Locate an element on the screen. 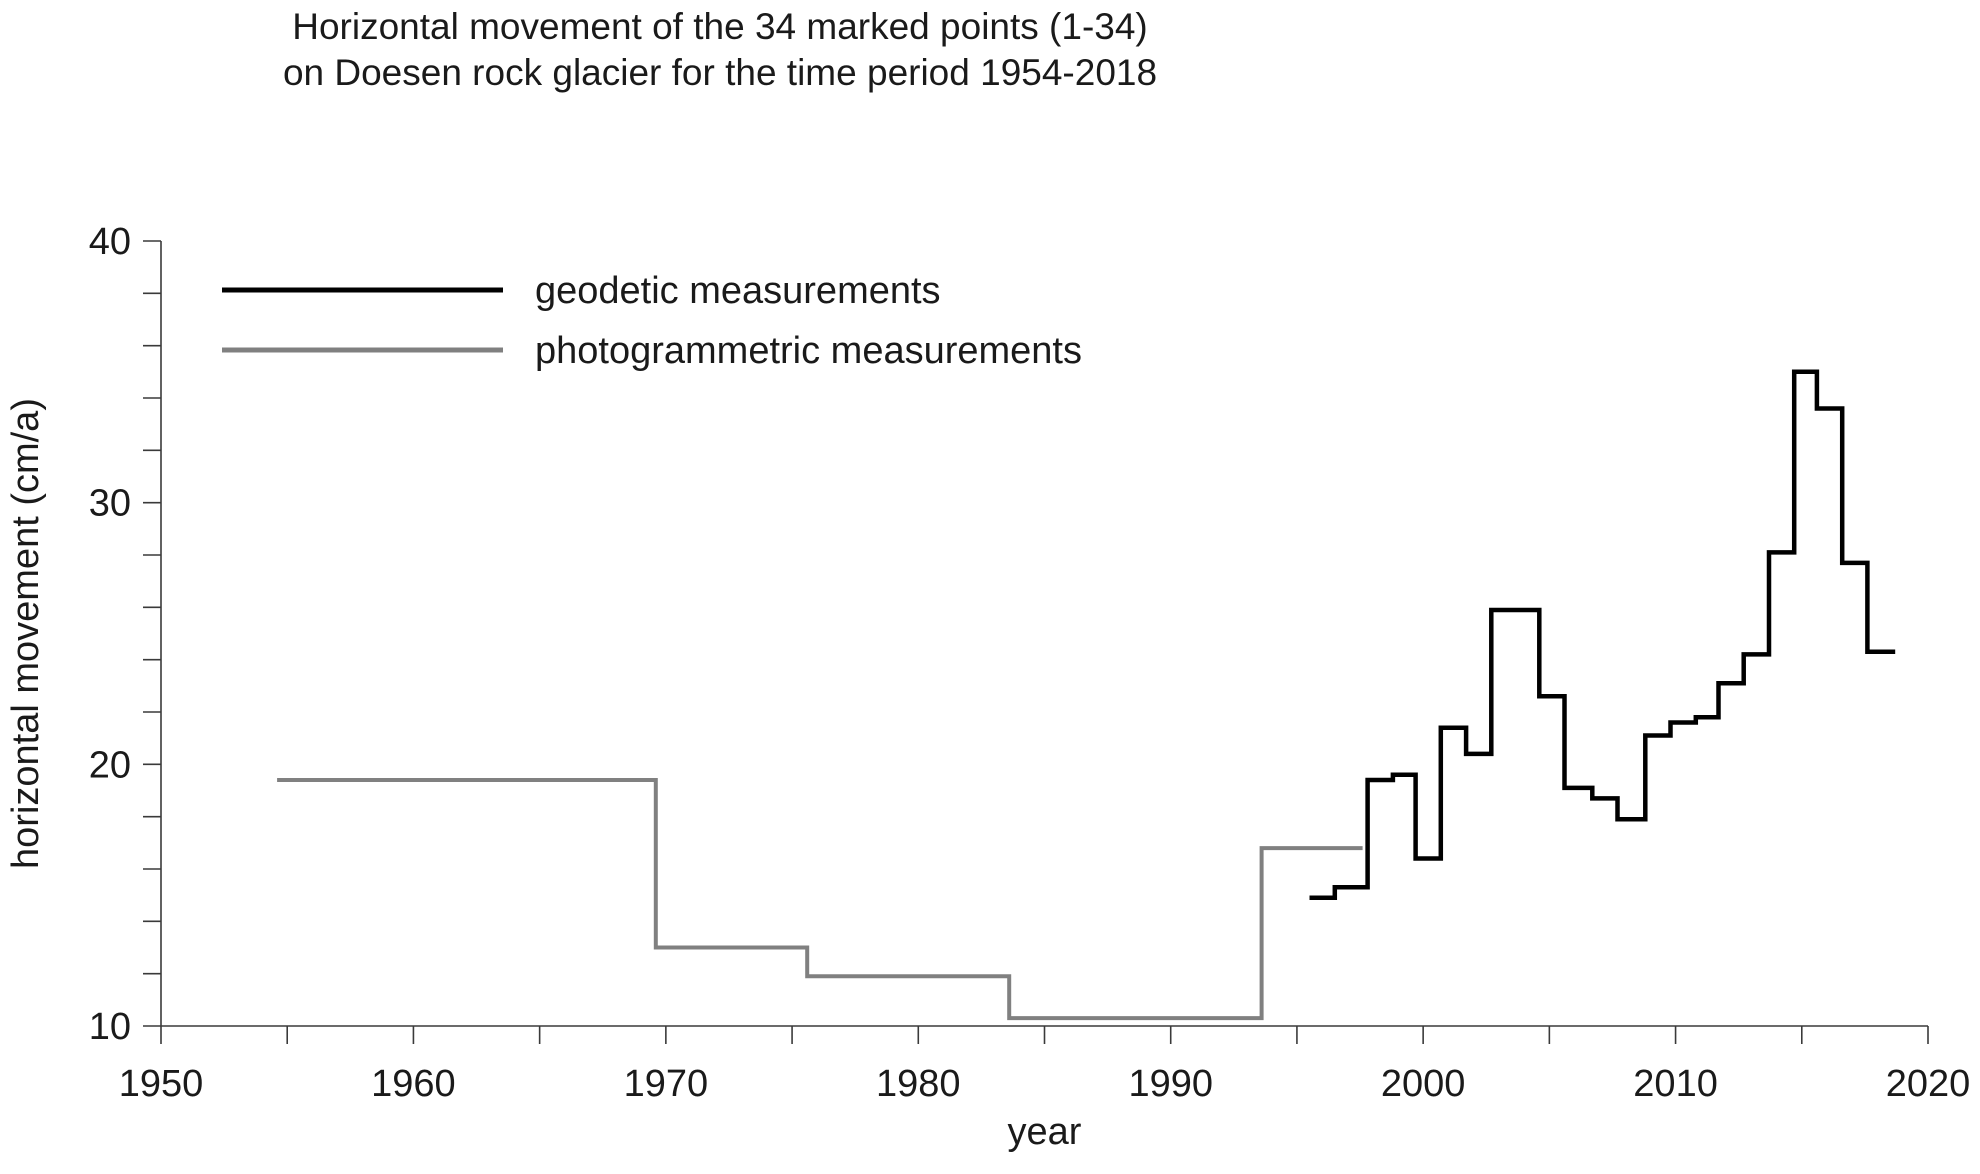 The width and height of the screenshot is (1980, 1174). x-tick-label: 2000 is located at coordinates (1423, 1084).